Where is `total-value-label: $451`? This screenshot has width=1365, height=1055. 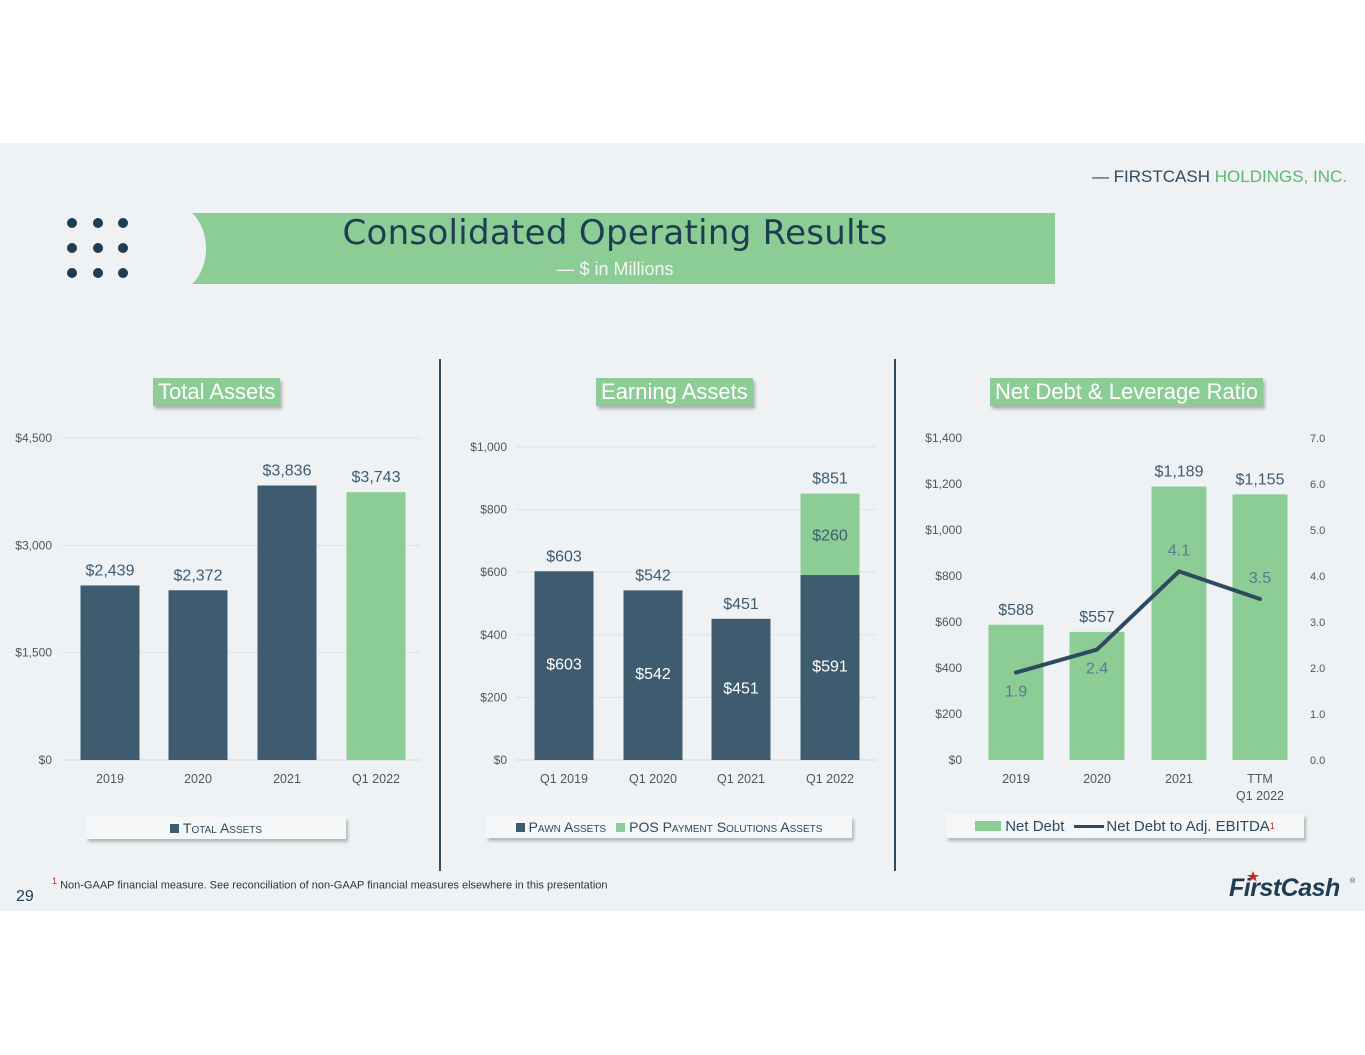
total-value-label: $451 is located at coordinates (741, 604).